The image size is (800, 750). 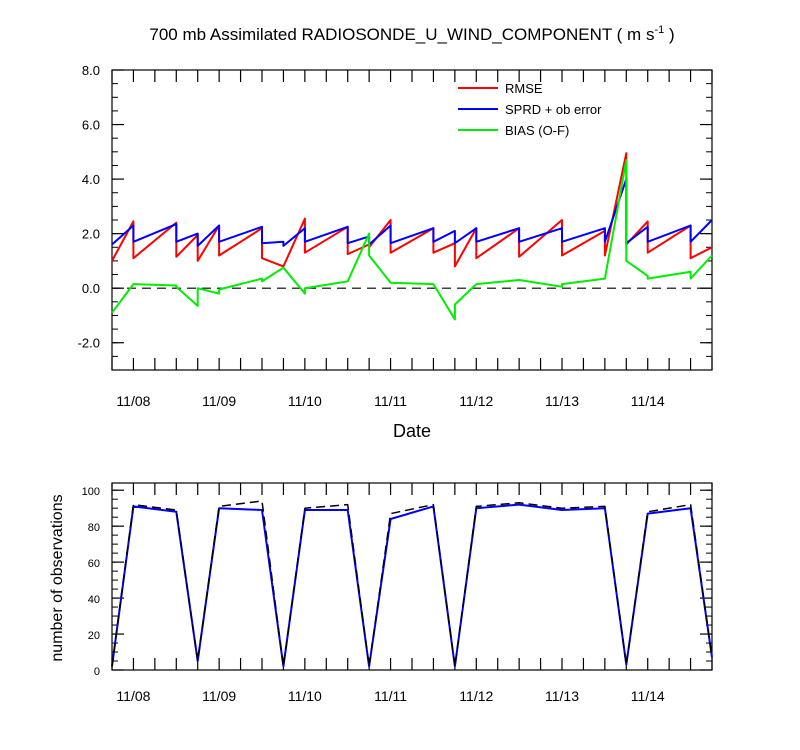 I want to click on y-tick-label: 4.0, so click(x=91, y=179).